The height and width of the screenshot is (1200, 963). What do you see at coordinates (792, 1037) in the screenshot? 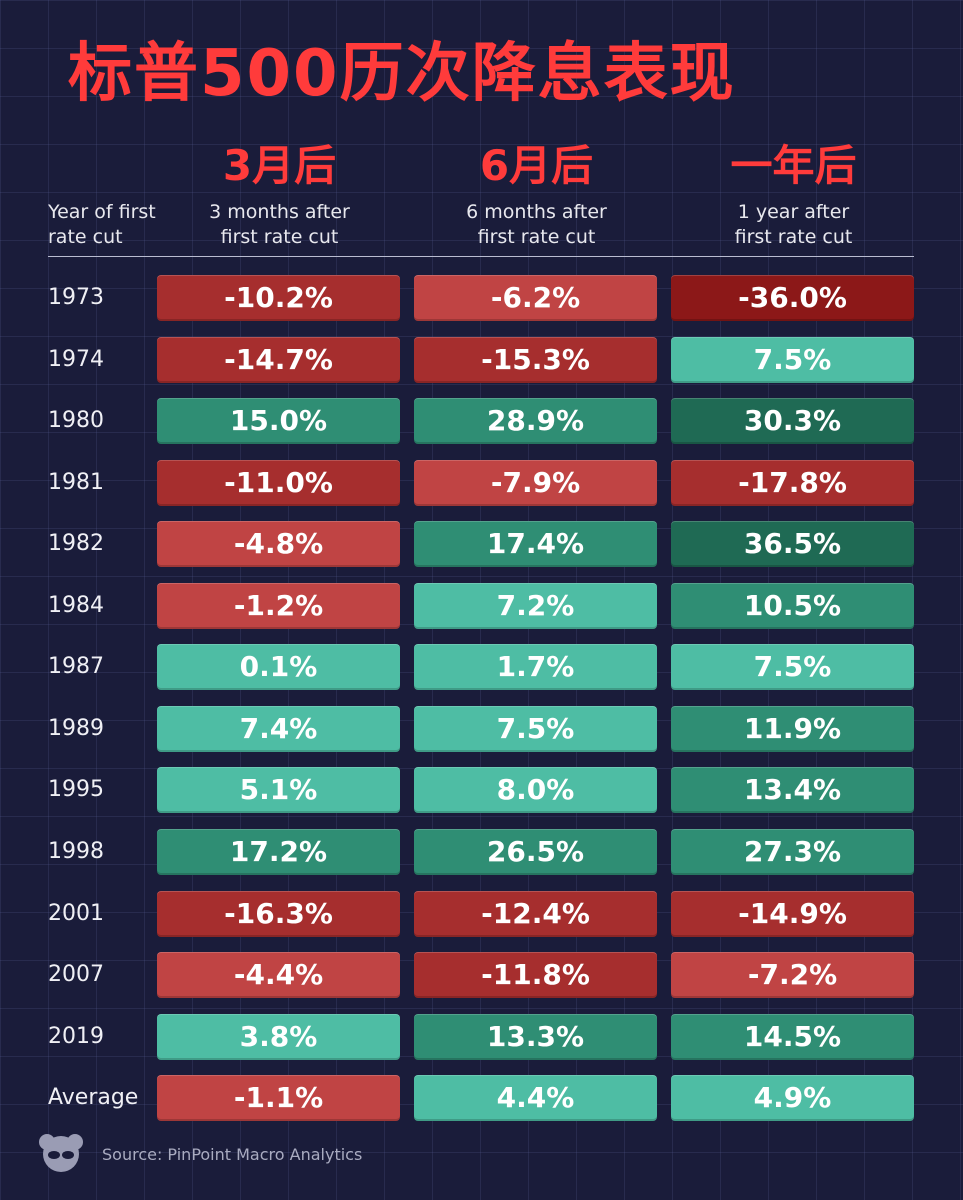
I see `cell-2019-1y: 14.5%` at bounding box center [792, 1037].